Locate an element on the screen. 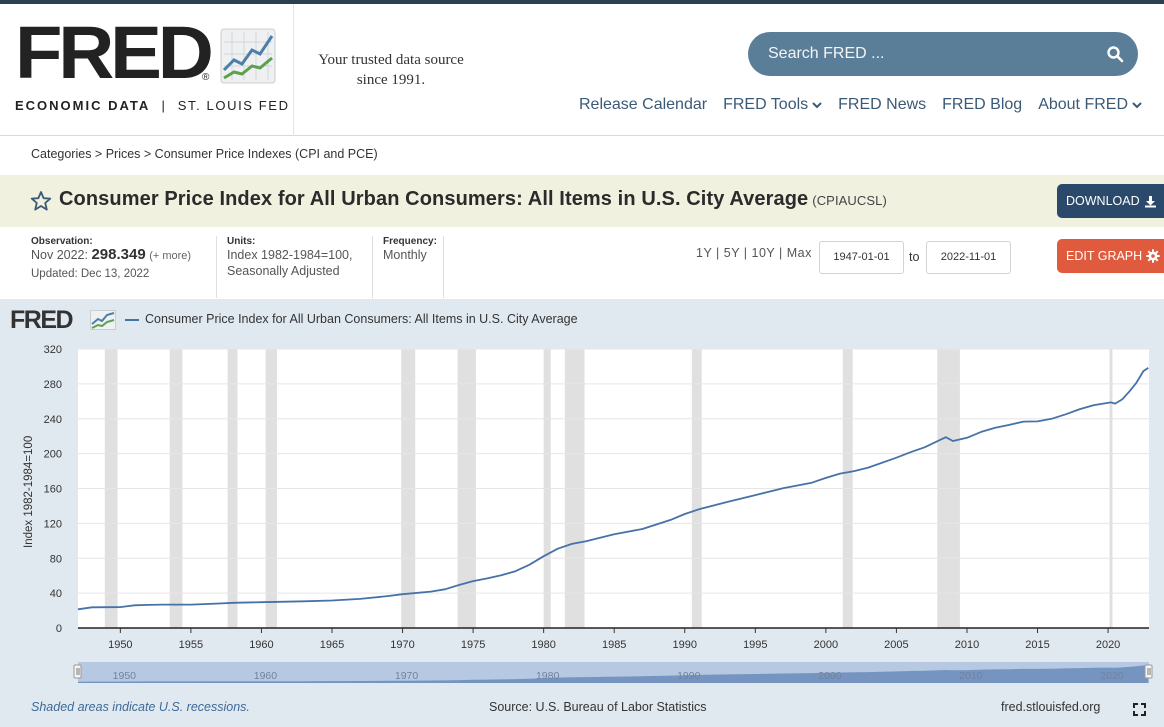 Image resolution: width=1164 pixels, height=727 pixels. source-note: Source: U.S. Bureau of Labor Statistics is located at coordinates (598, 707).